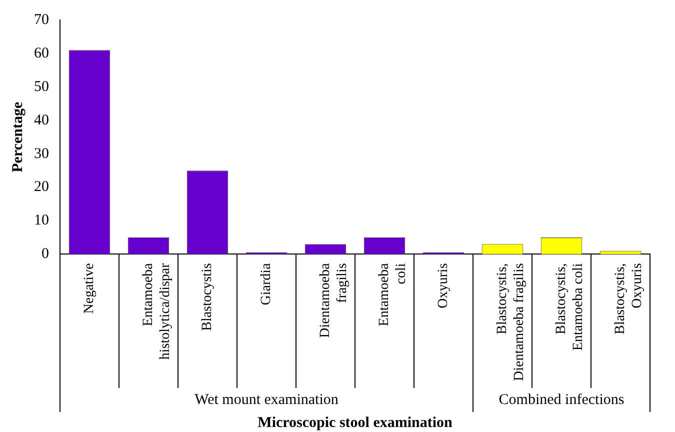 The width and height of the screenshot is (675, 432). Describe the element at coordinates (157, 311) in the screenshot. I see `x-tick-label: Entamoeba histolytica/dispar` at that location.